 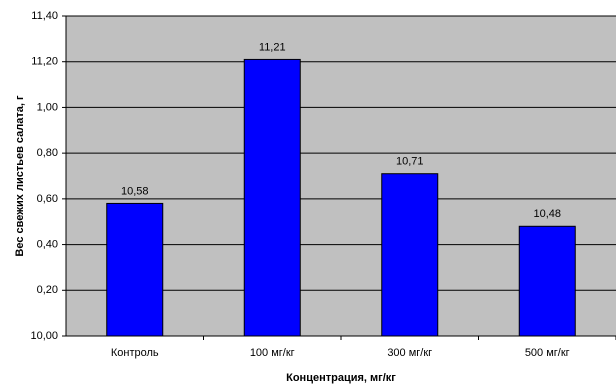 What do you see at coordinates (135, 191) in the screenshot?
I see `data-label: 10,58` at bounding box center [135, 191].